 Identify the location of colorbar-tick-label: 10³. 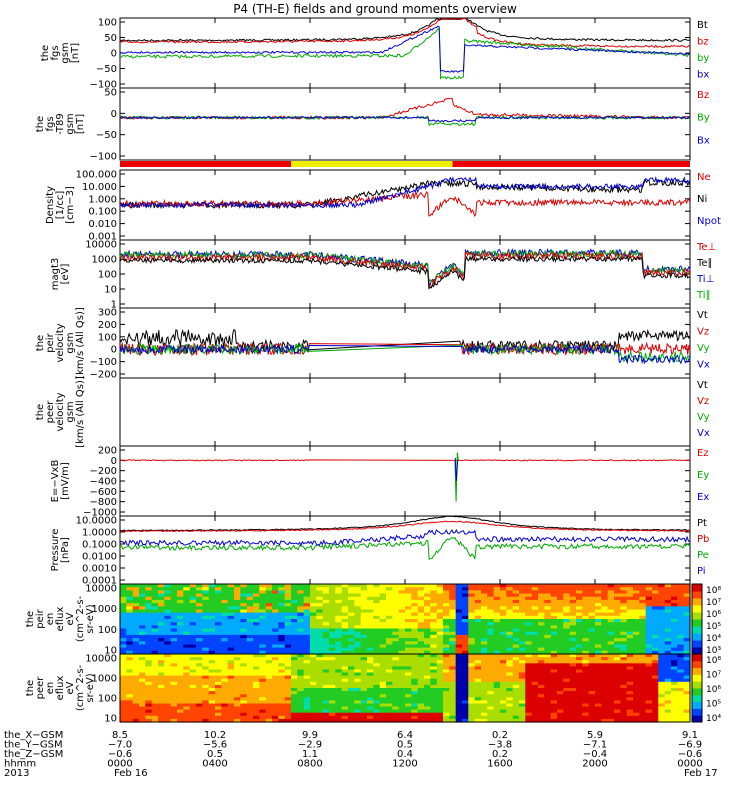
(713, 651).